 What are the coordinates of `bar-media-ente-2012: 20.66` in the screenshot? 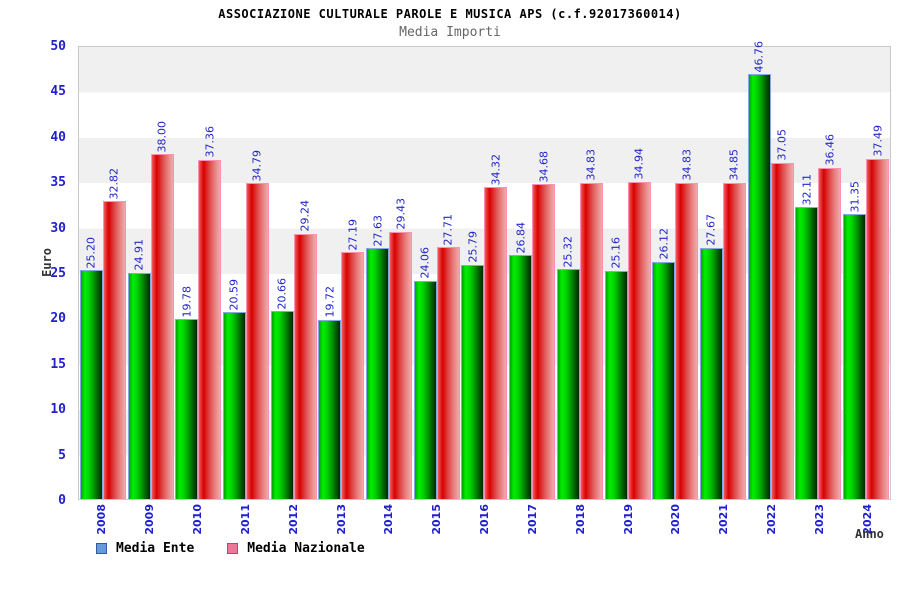 It's located at (282, 388).